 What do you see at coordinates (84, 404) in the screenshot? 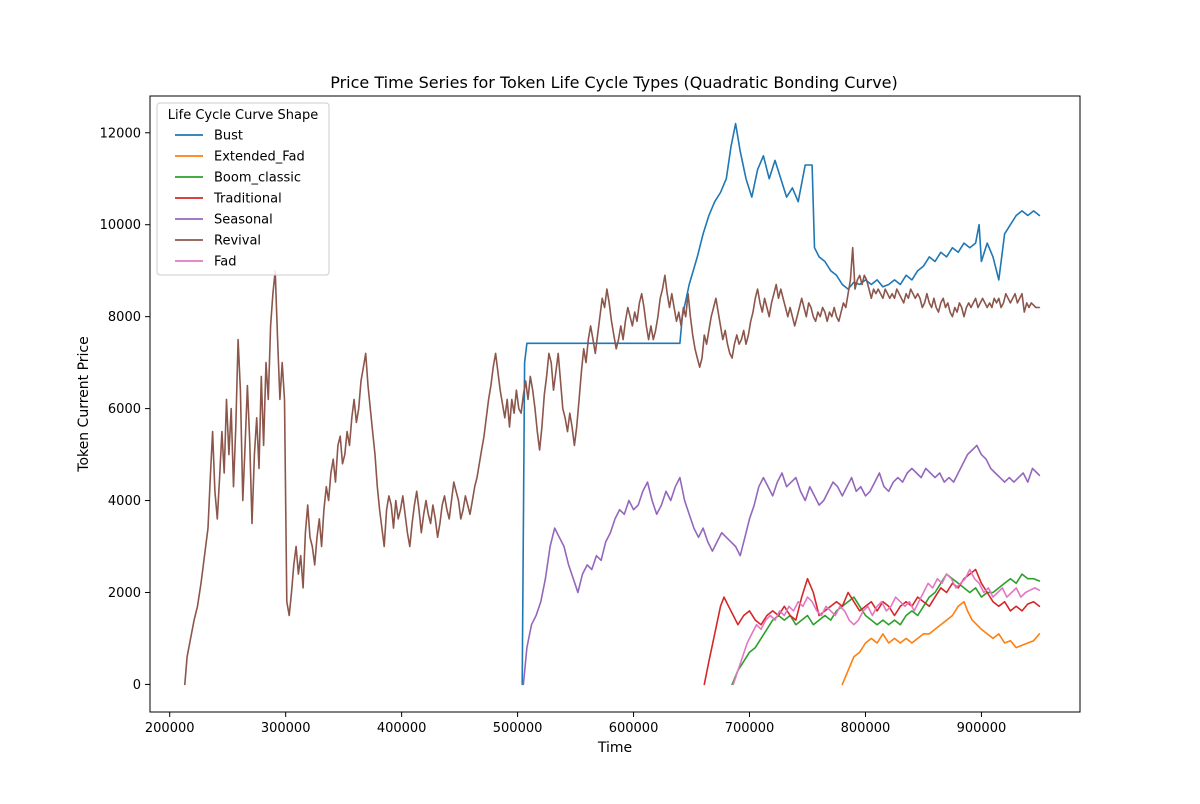
I see `y-axis-label: Token Current Price` at bounding box center [84, 404].